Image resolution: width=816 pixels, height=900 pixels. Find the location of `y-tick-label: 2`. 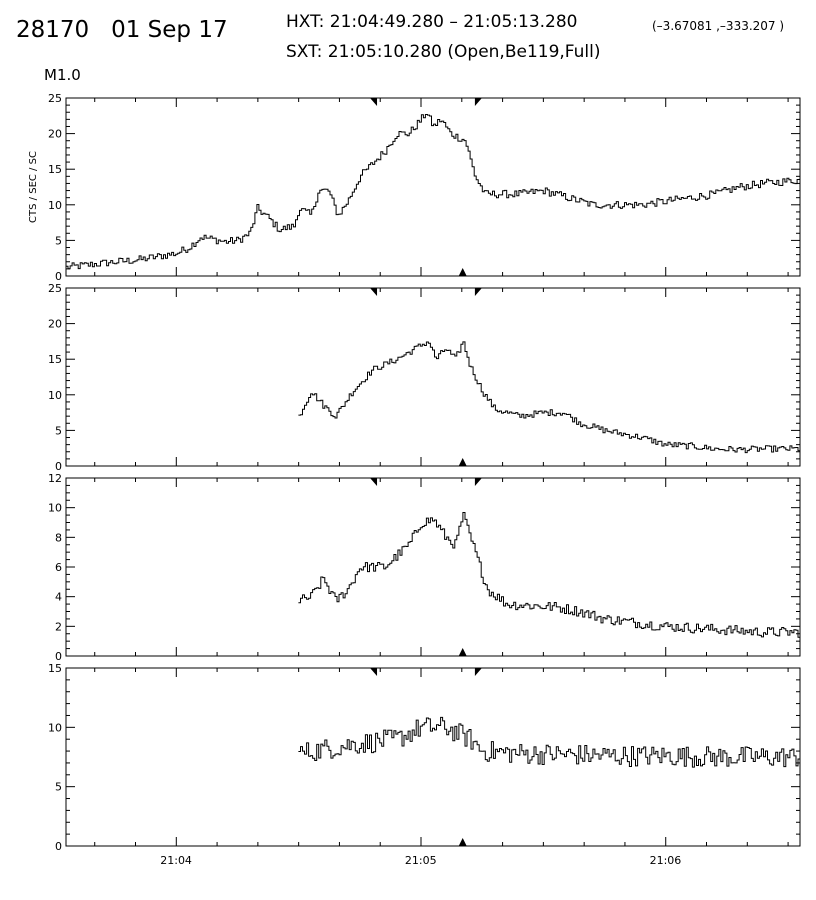

y-tick-label: 2 is located at coordinates (58, 626).